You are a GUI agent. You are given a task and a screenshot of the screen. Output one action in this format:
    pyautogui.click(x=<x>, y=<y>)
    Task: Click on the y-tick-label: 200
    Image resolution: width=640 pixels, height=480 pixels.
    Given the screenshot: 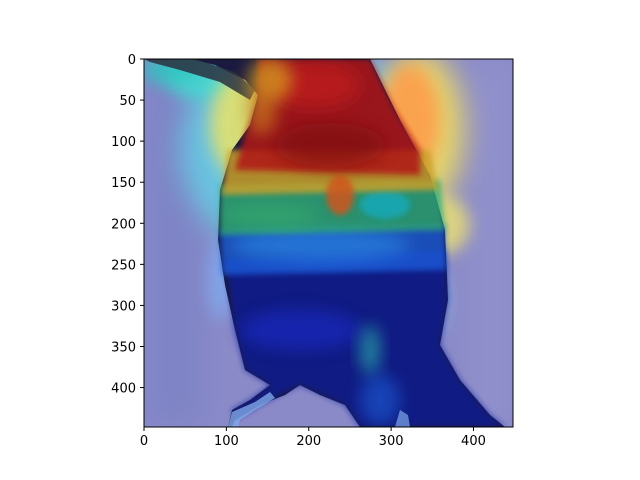 What is the action you would take?
    pyautogui.click(x=123, y=224)
    